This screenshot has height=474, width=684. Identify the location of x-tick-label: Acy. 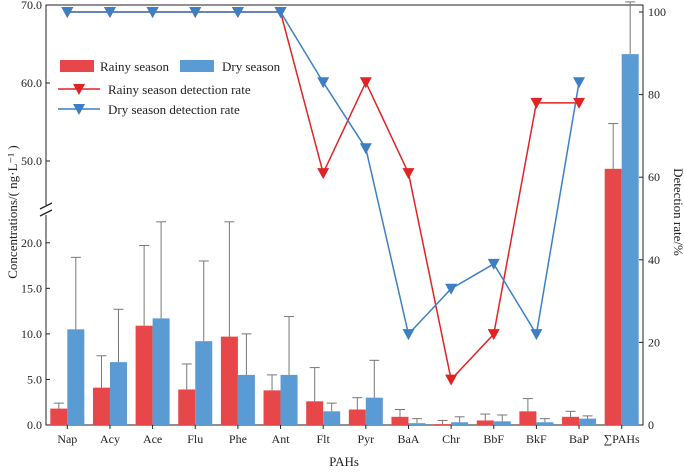
(110, 439).